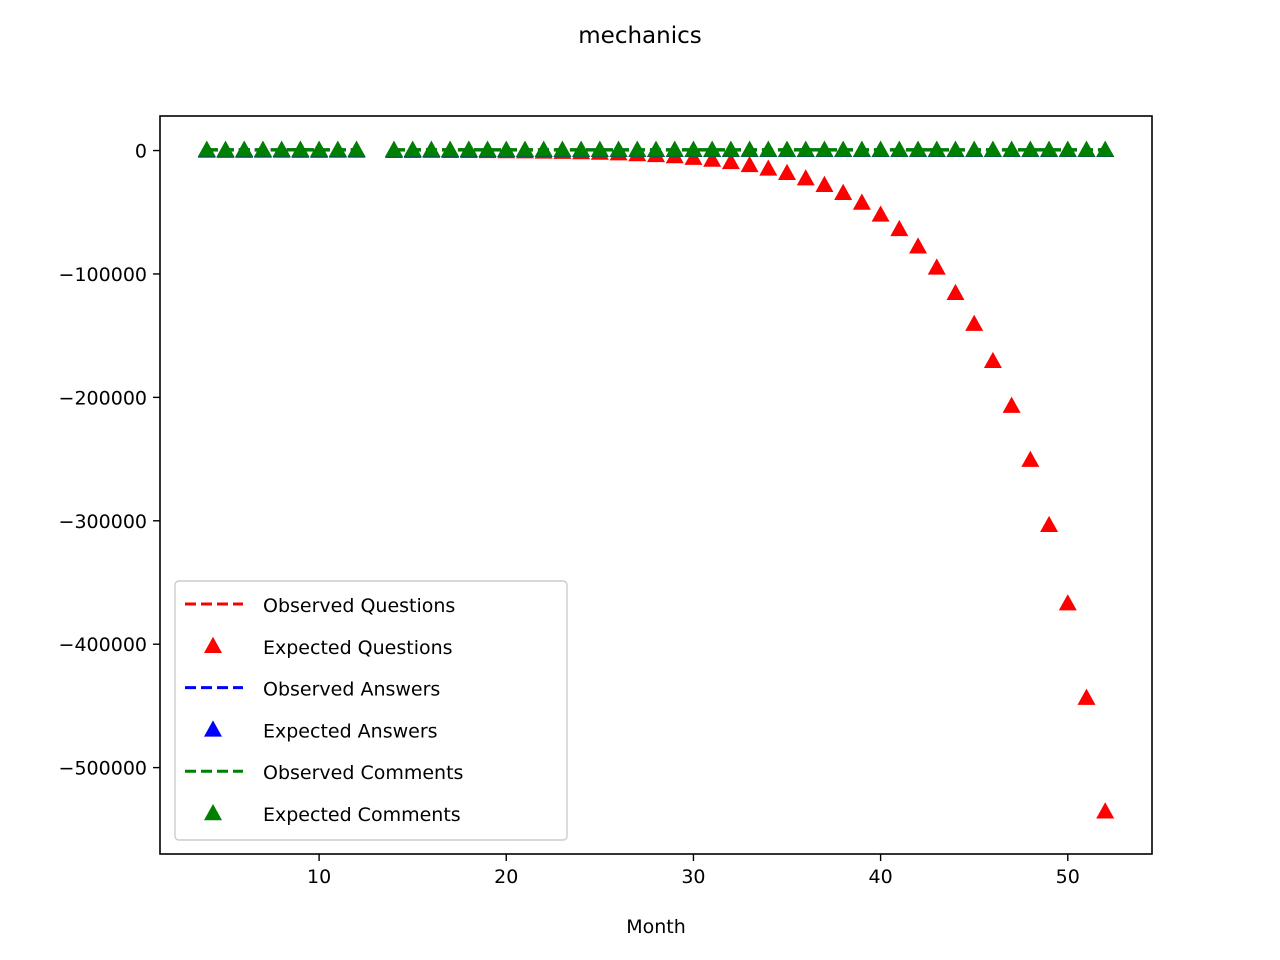 The height and width of the screenshot is (960, 1280). What do you see at coordinates (213, 644) in the screenshot?
I see `legend-swatch-expected-questions` at bounding box center [213, 644].